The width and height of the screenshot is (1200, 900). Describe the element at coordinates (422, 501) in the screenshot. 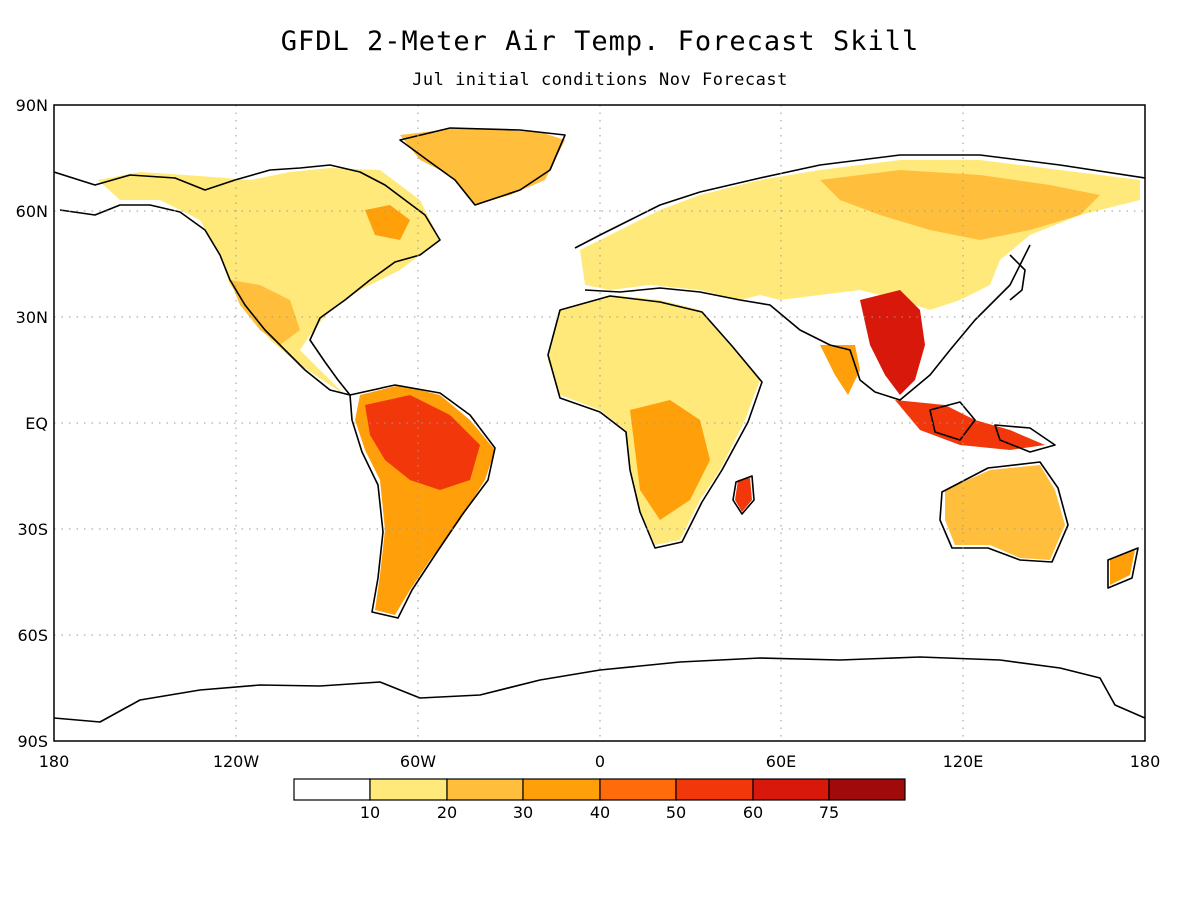

I see `coastline-south-america` at that location.